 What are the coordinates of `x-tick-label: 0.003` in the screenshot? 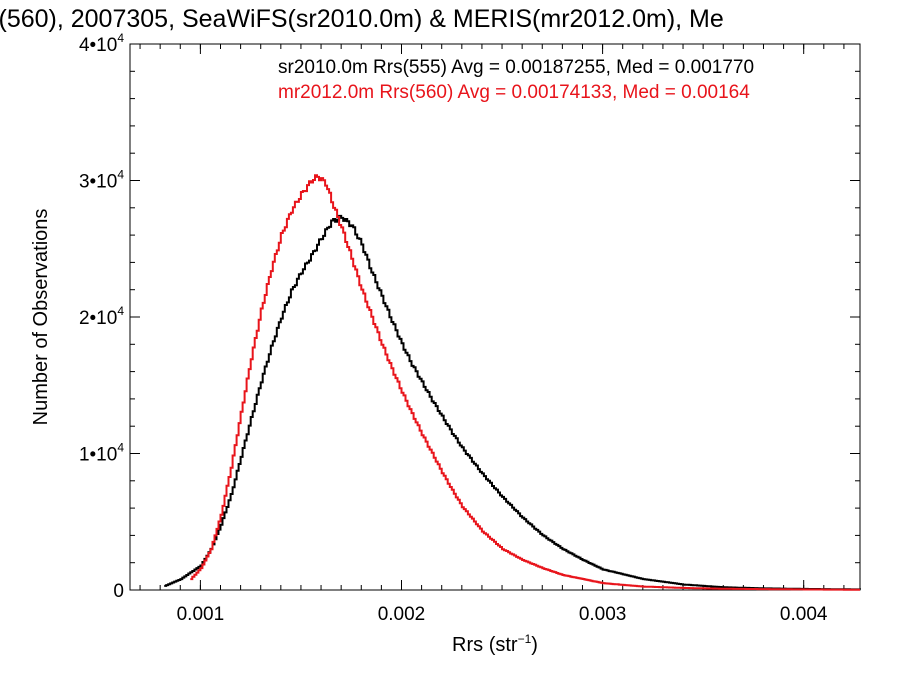 It's located at (603, 614).